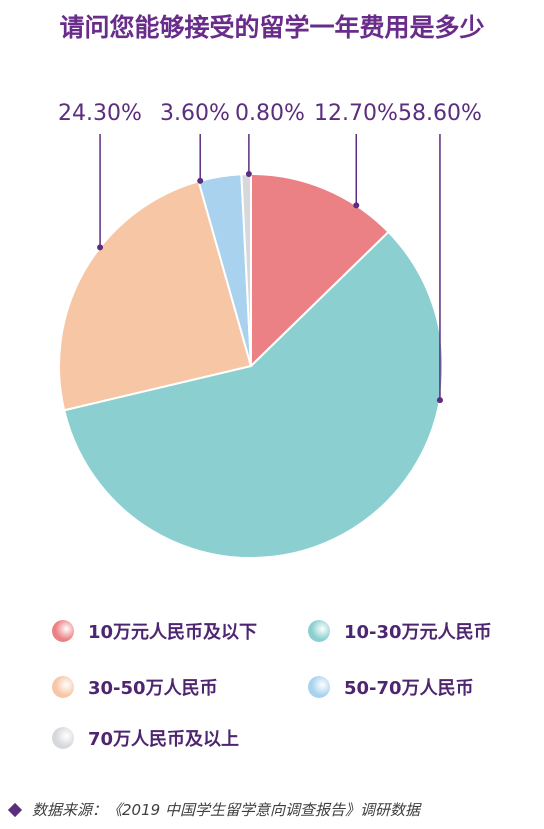 Image resolution: width=544 pixels, height=829 pixels. Describe the element at coordinates (173, 632) in the screenshot. I see `legend-label-under-10w: 10万元人民币及以下` at that location.